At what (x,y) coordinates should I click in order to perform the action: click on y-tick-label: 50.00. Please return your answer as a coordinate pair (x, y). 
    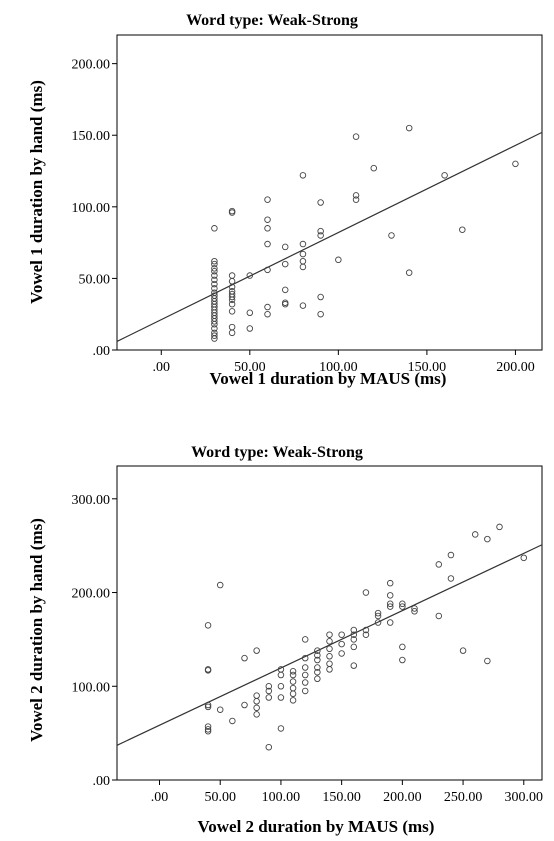
    Looking at the image, I should click on (95, 279).